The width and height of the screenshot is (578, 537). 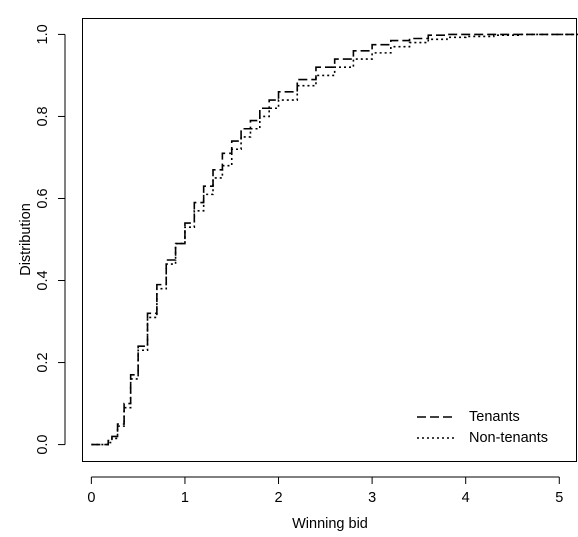 I want to click on x-tick-label: 3, so click(x=372, y=498).